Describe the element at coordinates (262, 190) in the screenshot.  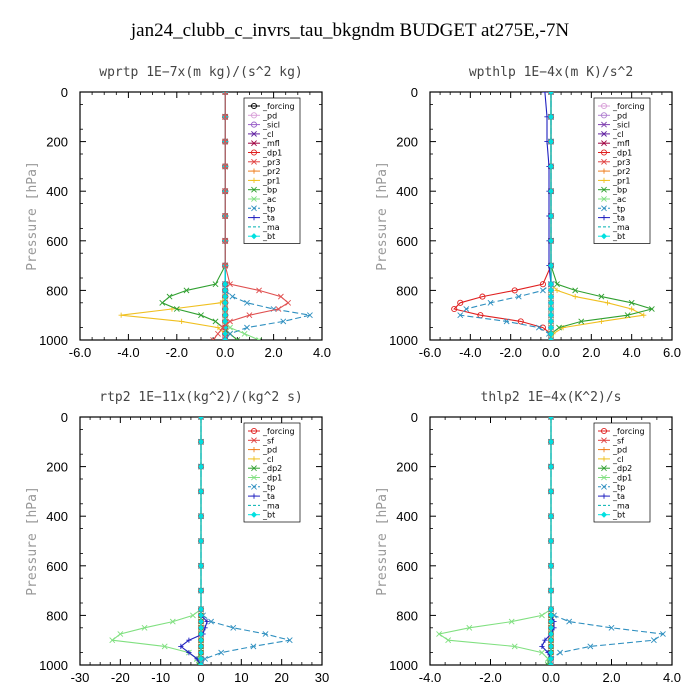
I see `legend-item: _bp` at that location.